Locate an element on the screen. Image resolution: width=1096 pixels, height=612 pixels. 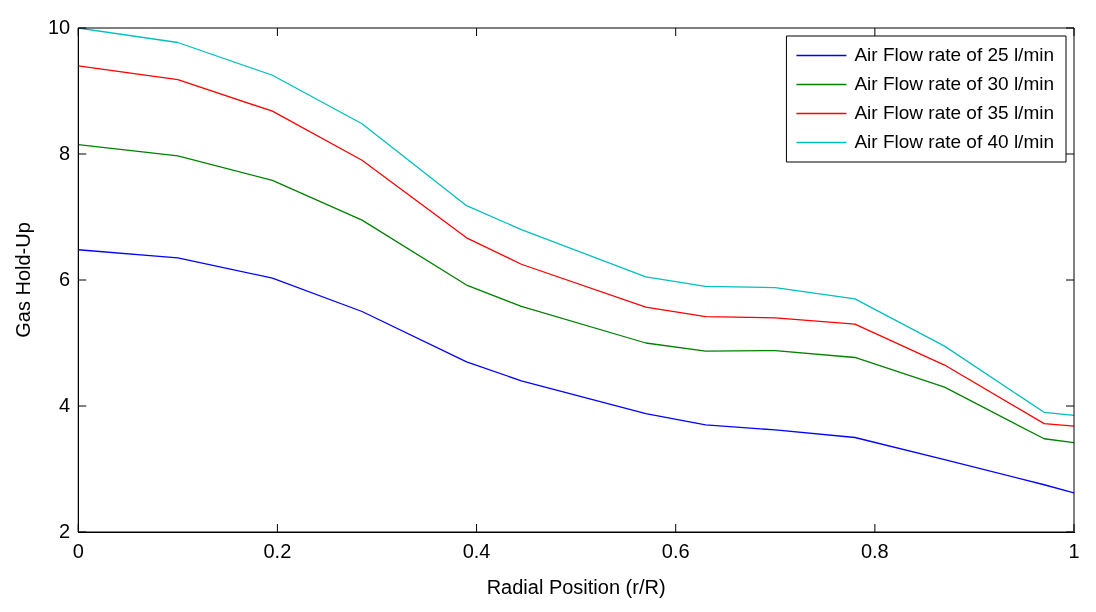
y-tick-label: 4 is located at coordinates (65, 404).